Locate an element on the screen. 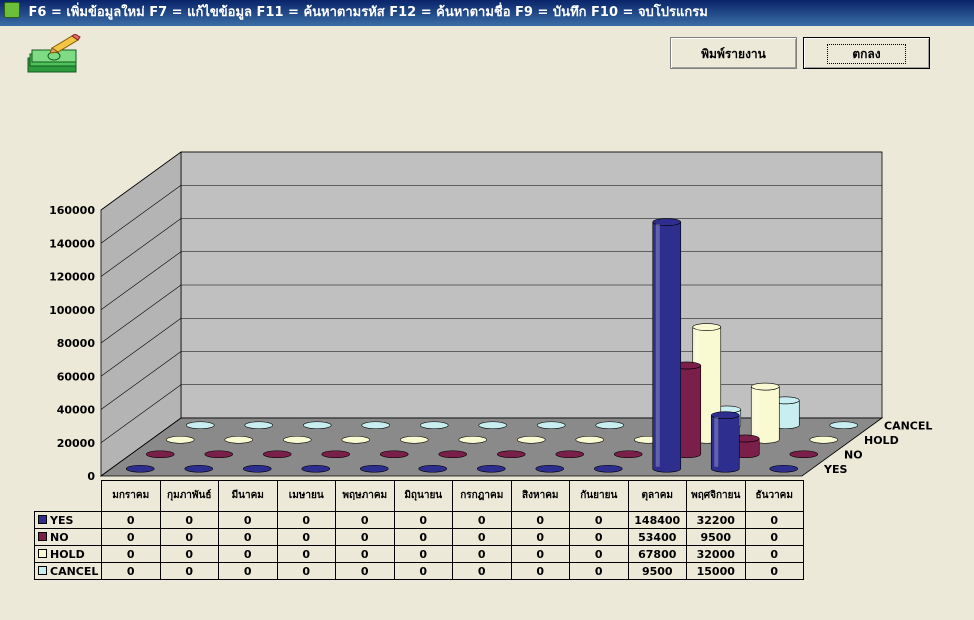 Image resolution: width=974 pixels, height=620 pixels. month-header: พฤษภาคม is located at coordinates (365, 496).